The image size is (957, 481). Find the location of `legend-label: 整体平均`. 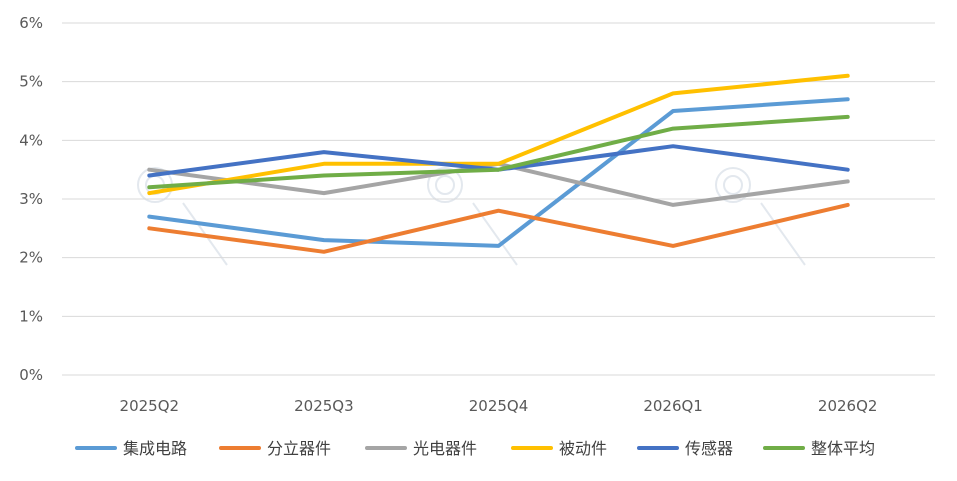

legend-label: 整体平均 is located at coordinates (843, 448).